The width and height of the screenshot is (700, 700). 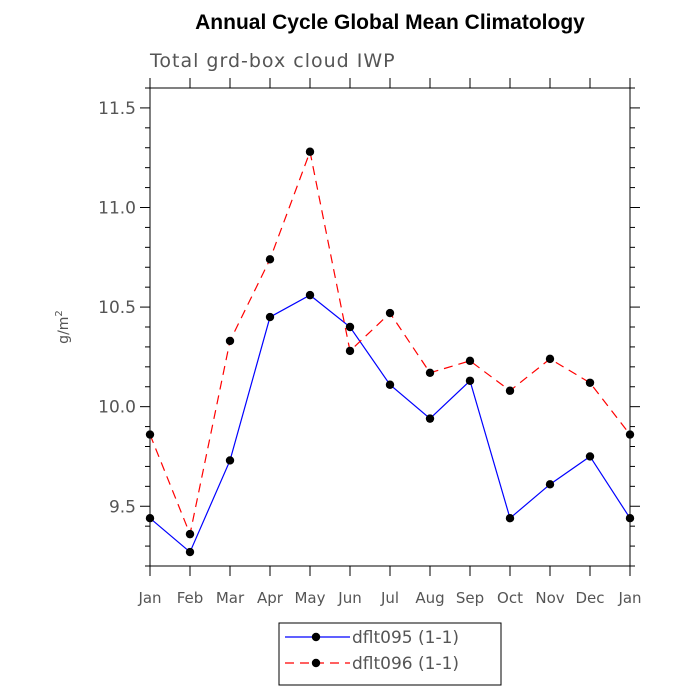 I want to click on y-axis-label-superscript: 2, so click(x=59, y=313).